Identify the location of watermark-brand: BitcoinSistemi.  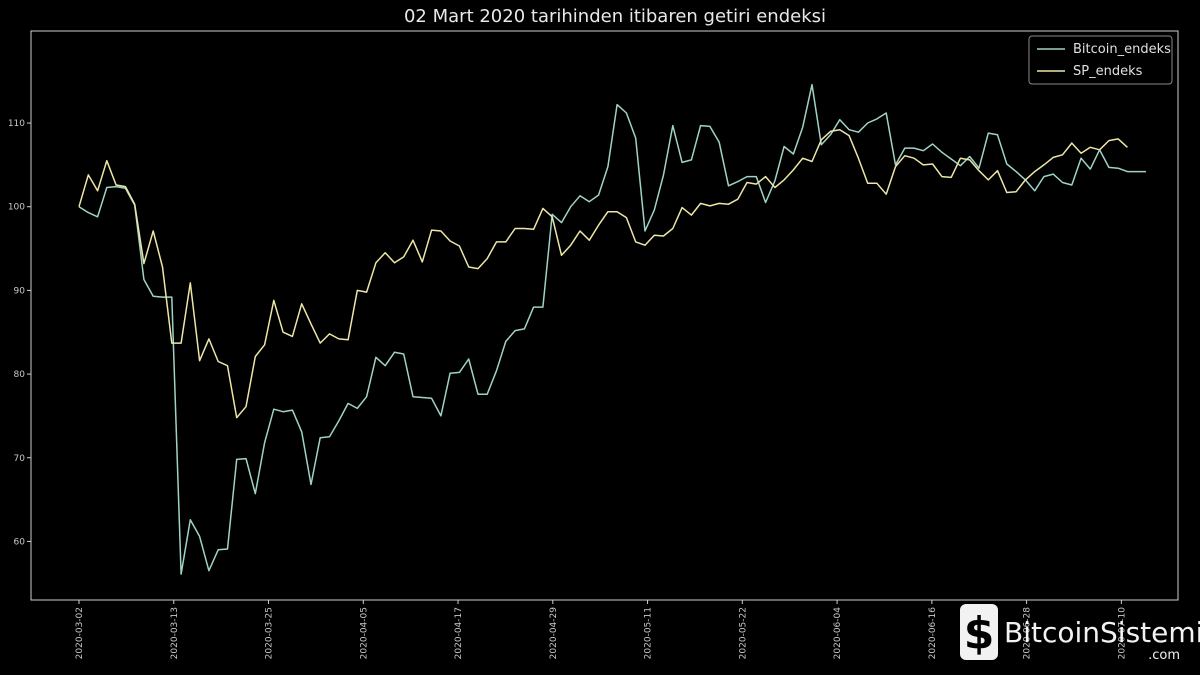
(1102, 632).